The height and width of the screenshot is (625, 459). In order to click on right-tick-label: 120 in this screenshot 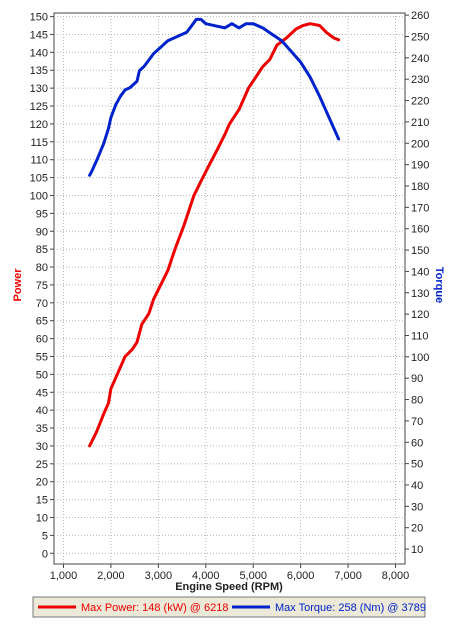, I will do `click(420, 315)`.